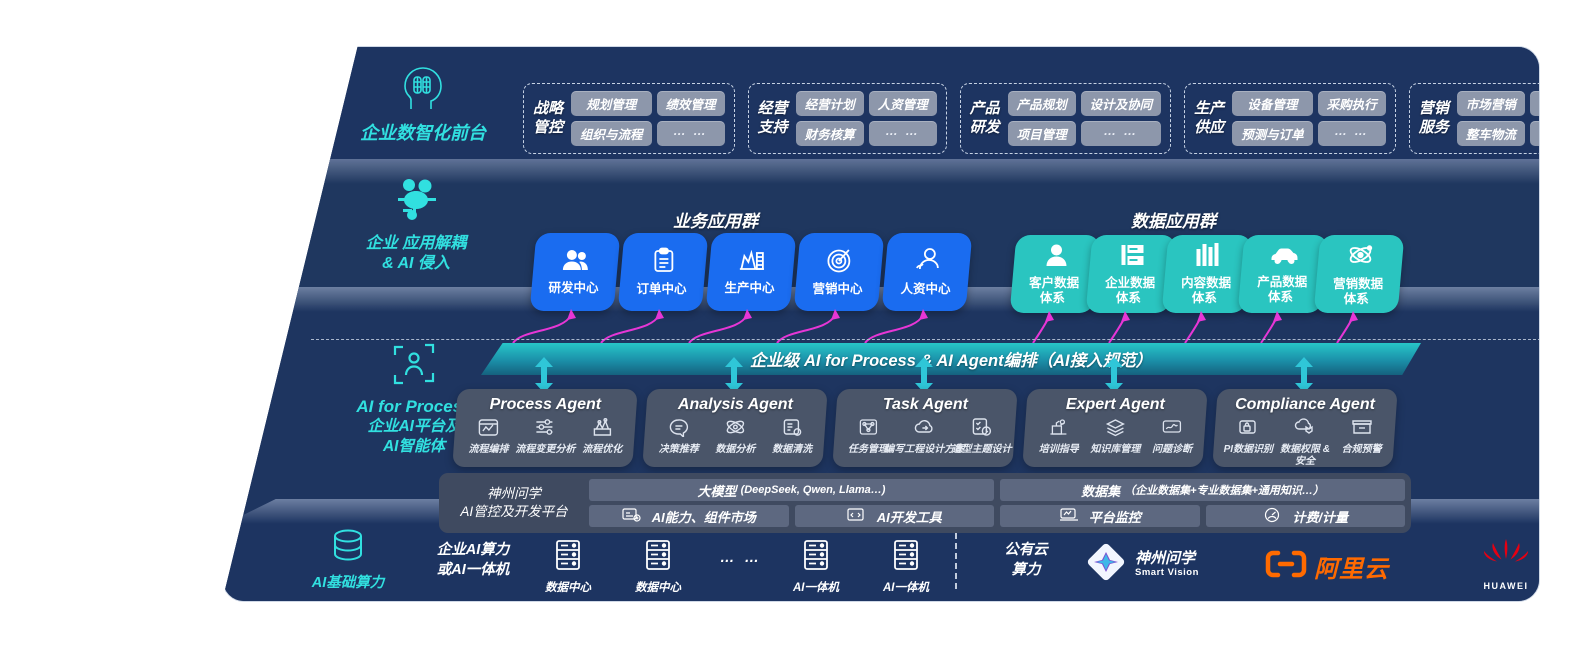 This screenshot has height=647, width=1572. Describe the element at coordinates (1283, 274) in the screenshot. I see `data-card-product: 产品数据 体系` at that location.